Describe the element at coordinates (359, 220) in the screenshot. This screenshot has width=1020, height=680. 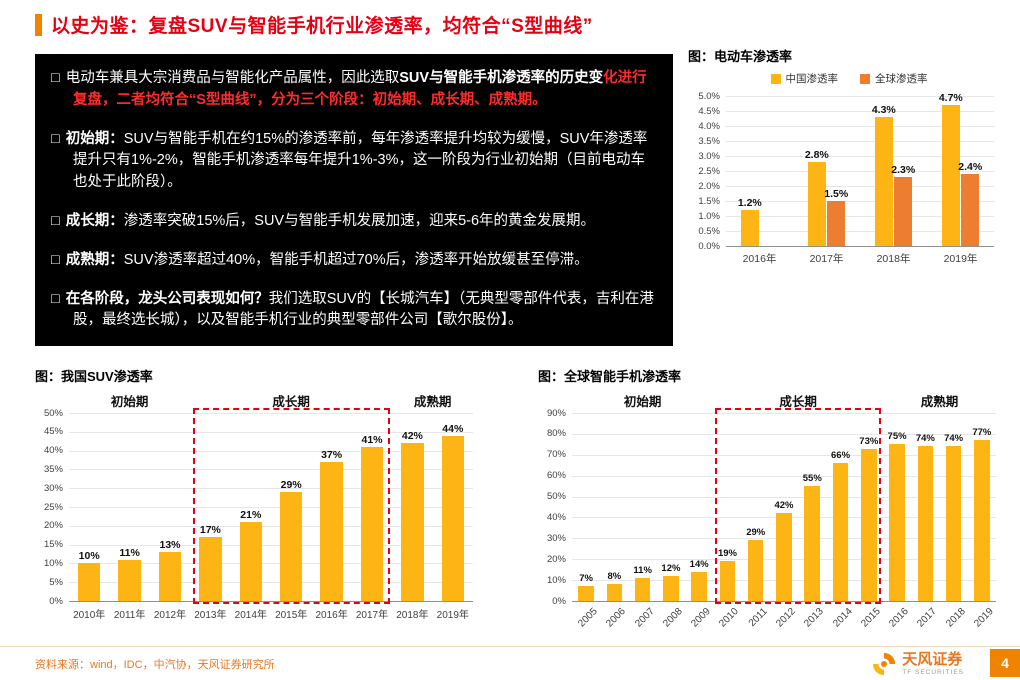
I see `bullet-text-segment: 渗透率突破15%后，SUV与智能手机发展加速，迎来5-6年的黄金发展期。` at that location.